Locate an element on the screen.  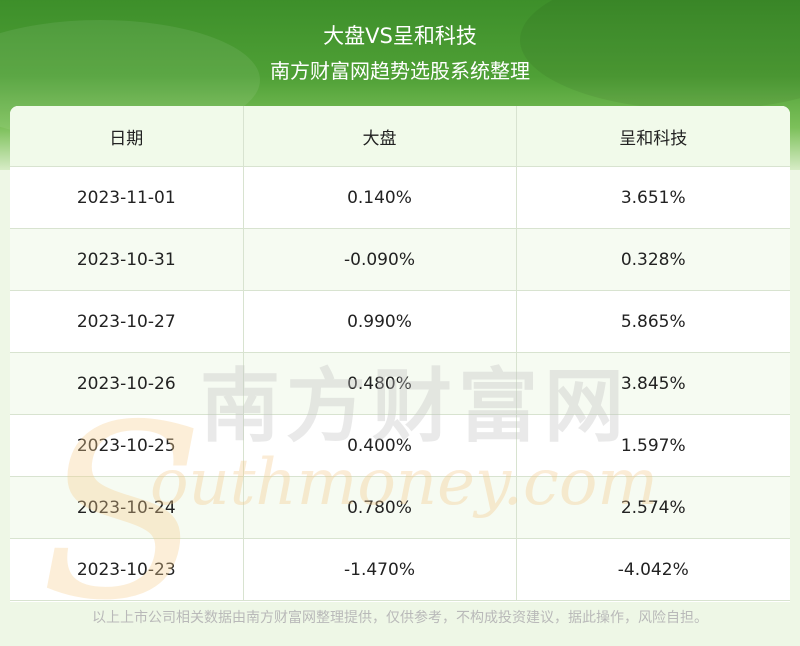
market-change-cell: -1.470% is located at coordinates (380, 569).